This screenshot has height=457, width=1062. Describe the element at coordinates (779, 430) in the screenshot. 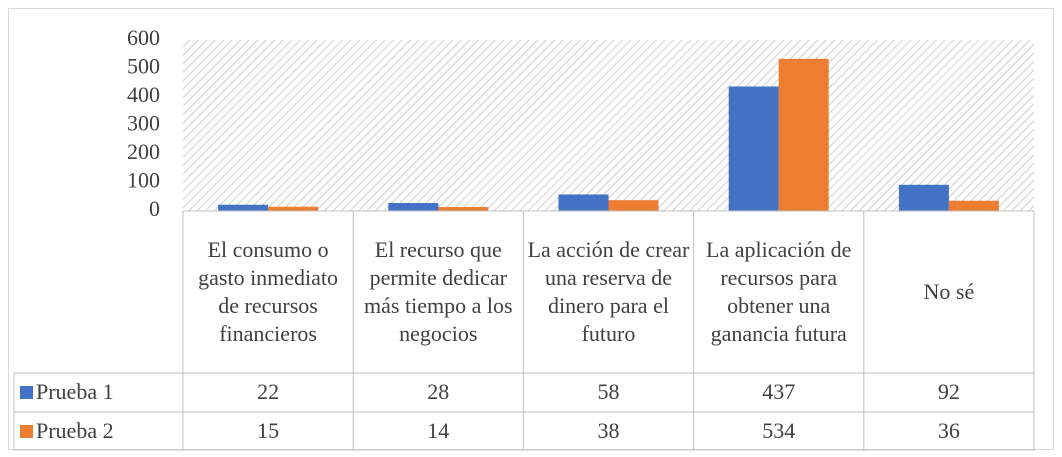

I see `table-value: 534` at that location.